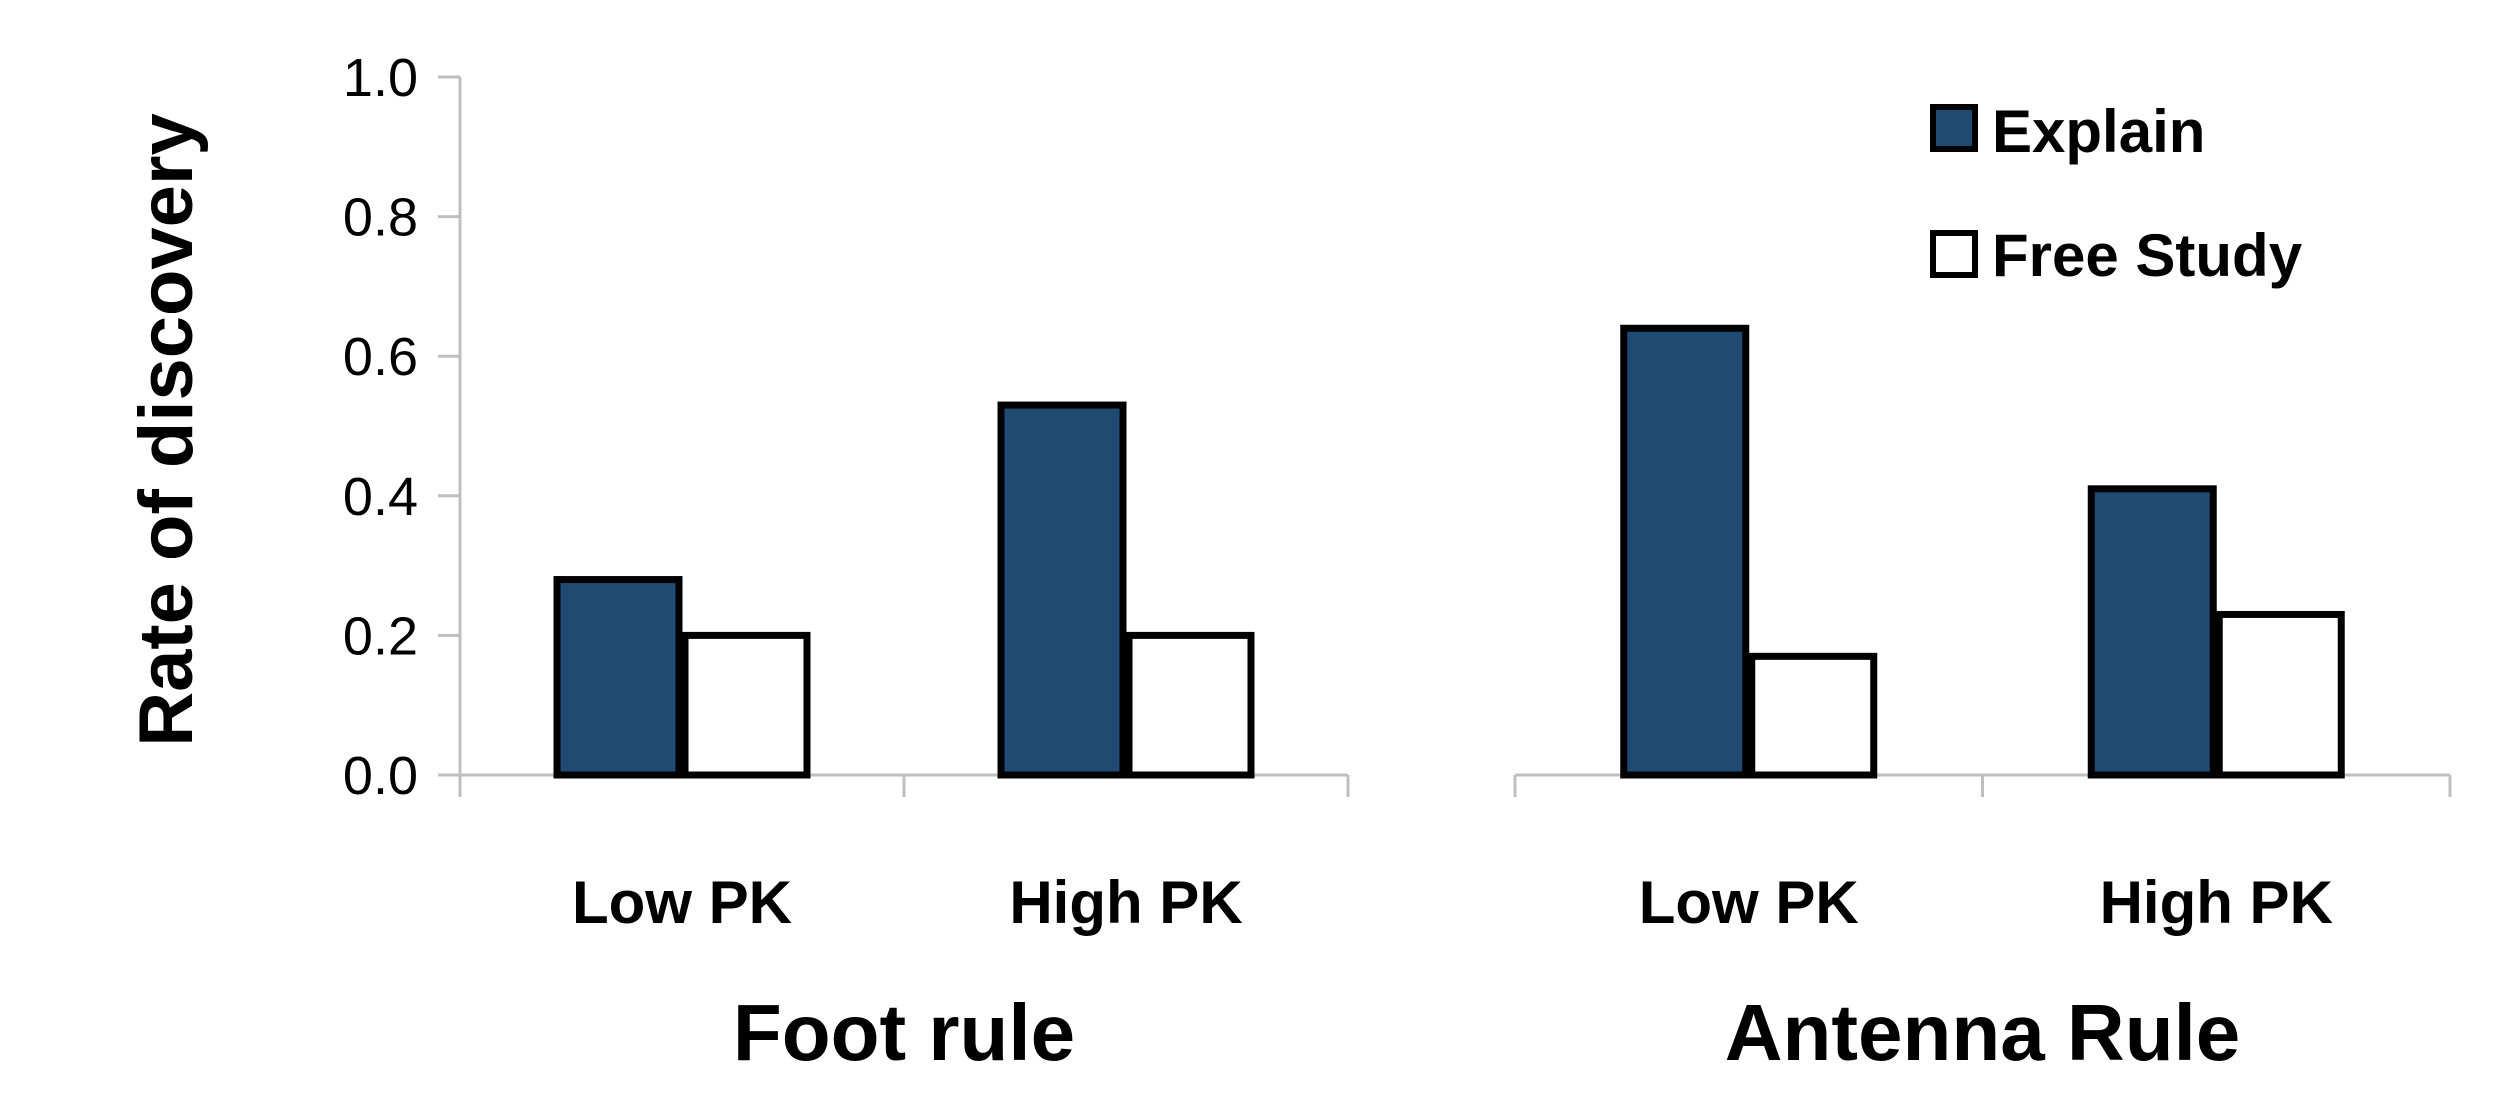 Image resolution: width=2500 pixels, height=1120 pixels. What do you see at coordinates (2116, 193) in the screenshot?
I see `legend: Explain Free Study` at bounding box center [2116, 193].